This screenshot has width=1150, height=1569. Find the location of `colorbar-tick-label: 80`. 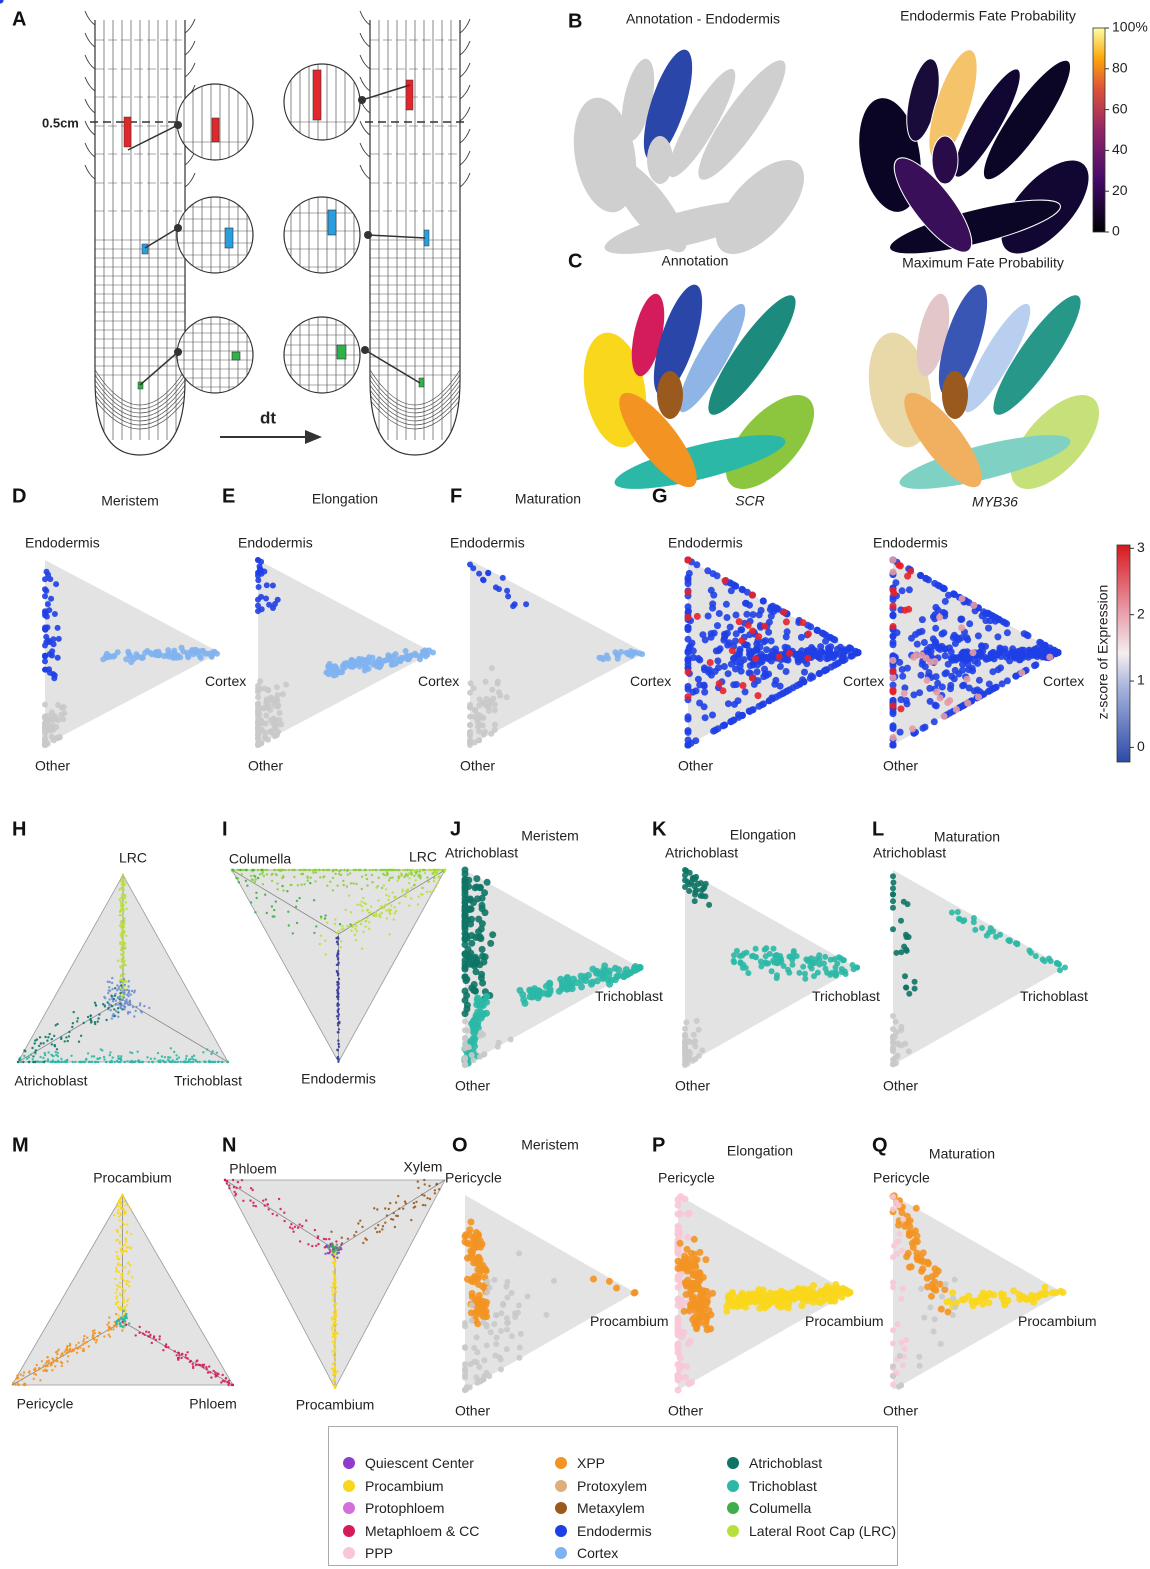

colorbar-tick-label: 80 is located at coordinates (1120, 68).